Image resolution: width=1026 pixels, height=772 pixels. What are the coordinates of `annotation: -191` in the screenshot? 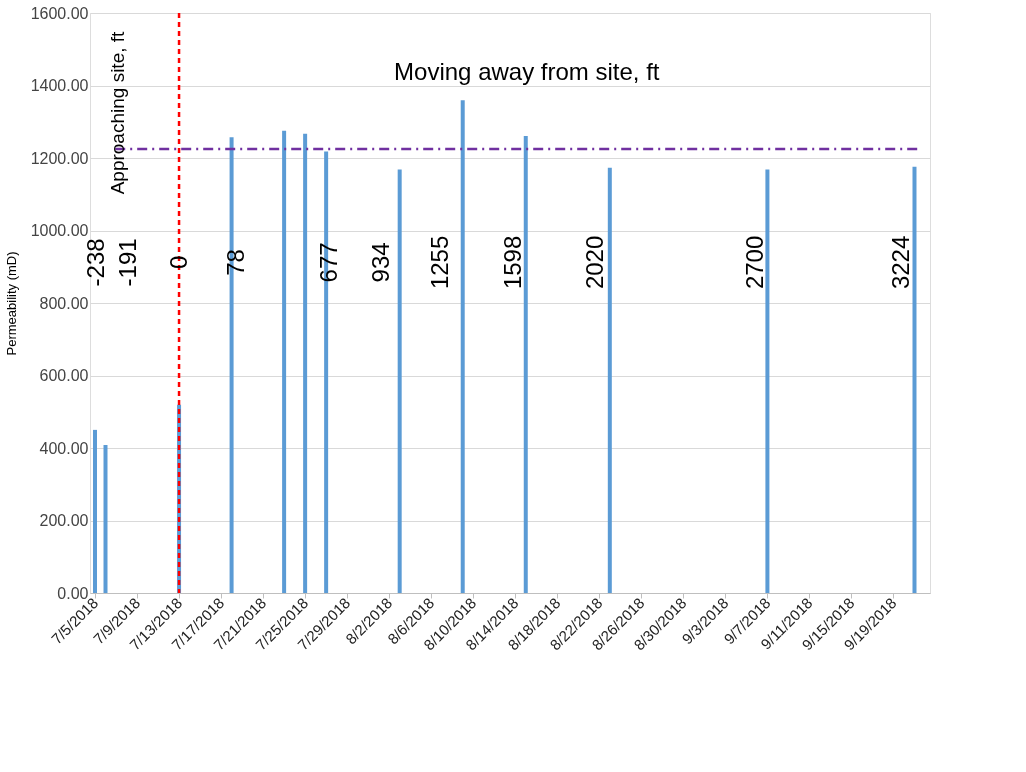 It's located at (128, 262).